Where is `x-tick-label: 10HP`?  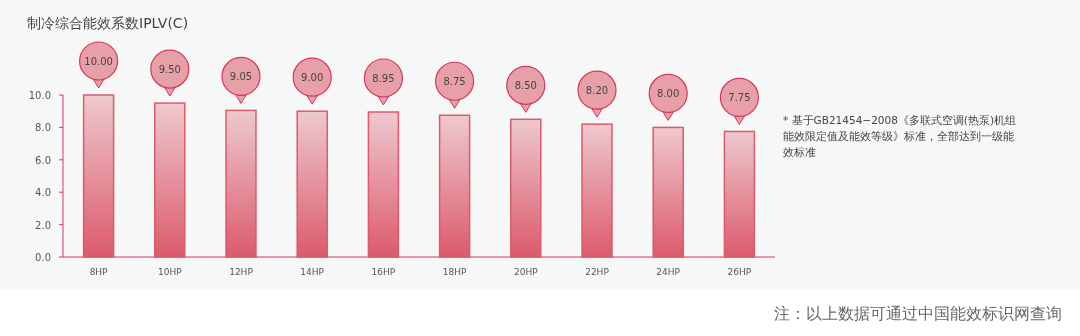 x-tick-label: 10HP is located at coordinates (170, 272).